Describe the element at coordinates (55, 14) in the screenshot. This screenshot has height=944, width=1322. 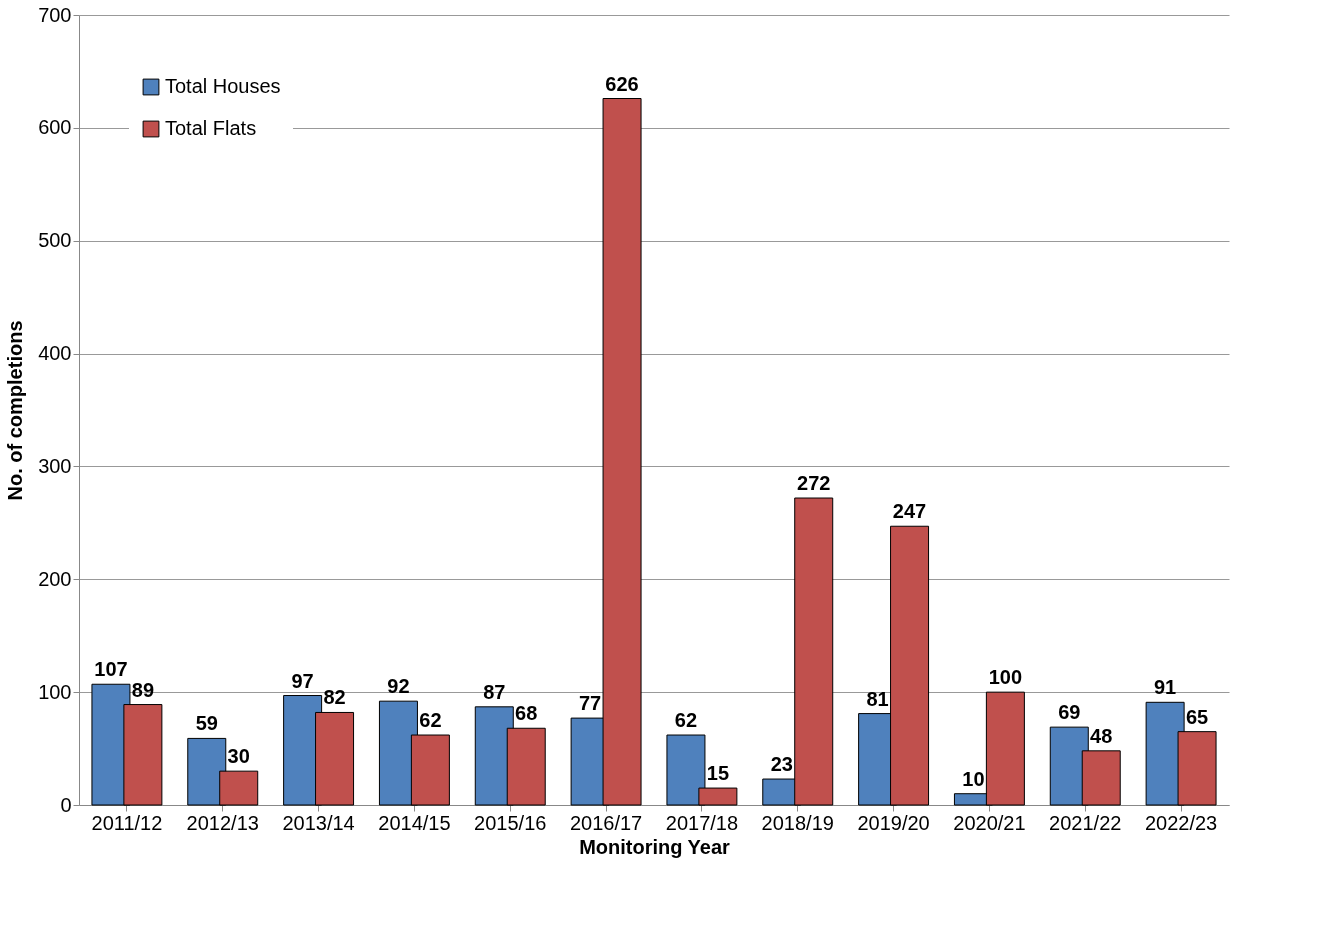
I see `y-tick-label: 700` at that location.